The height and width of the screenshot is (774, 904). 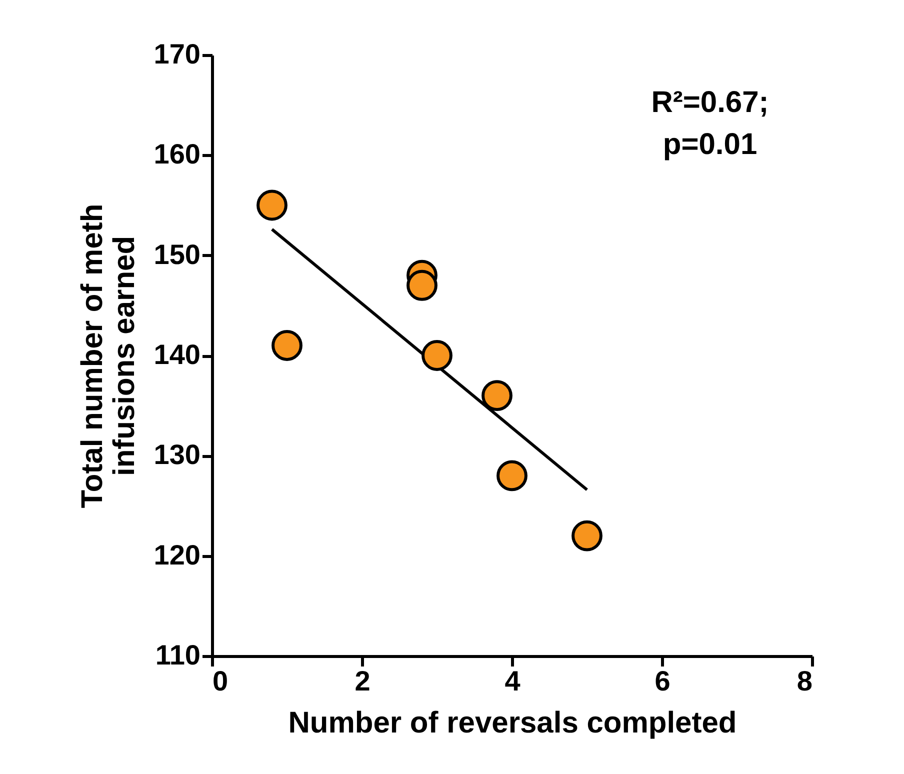 What do you see at coordinates (177, 54) in the screenshot?
I see `y-tick-label: 170` at bounding box center [177, 54].